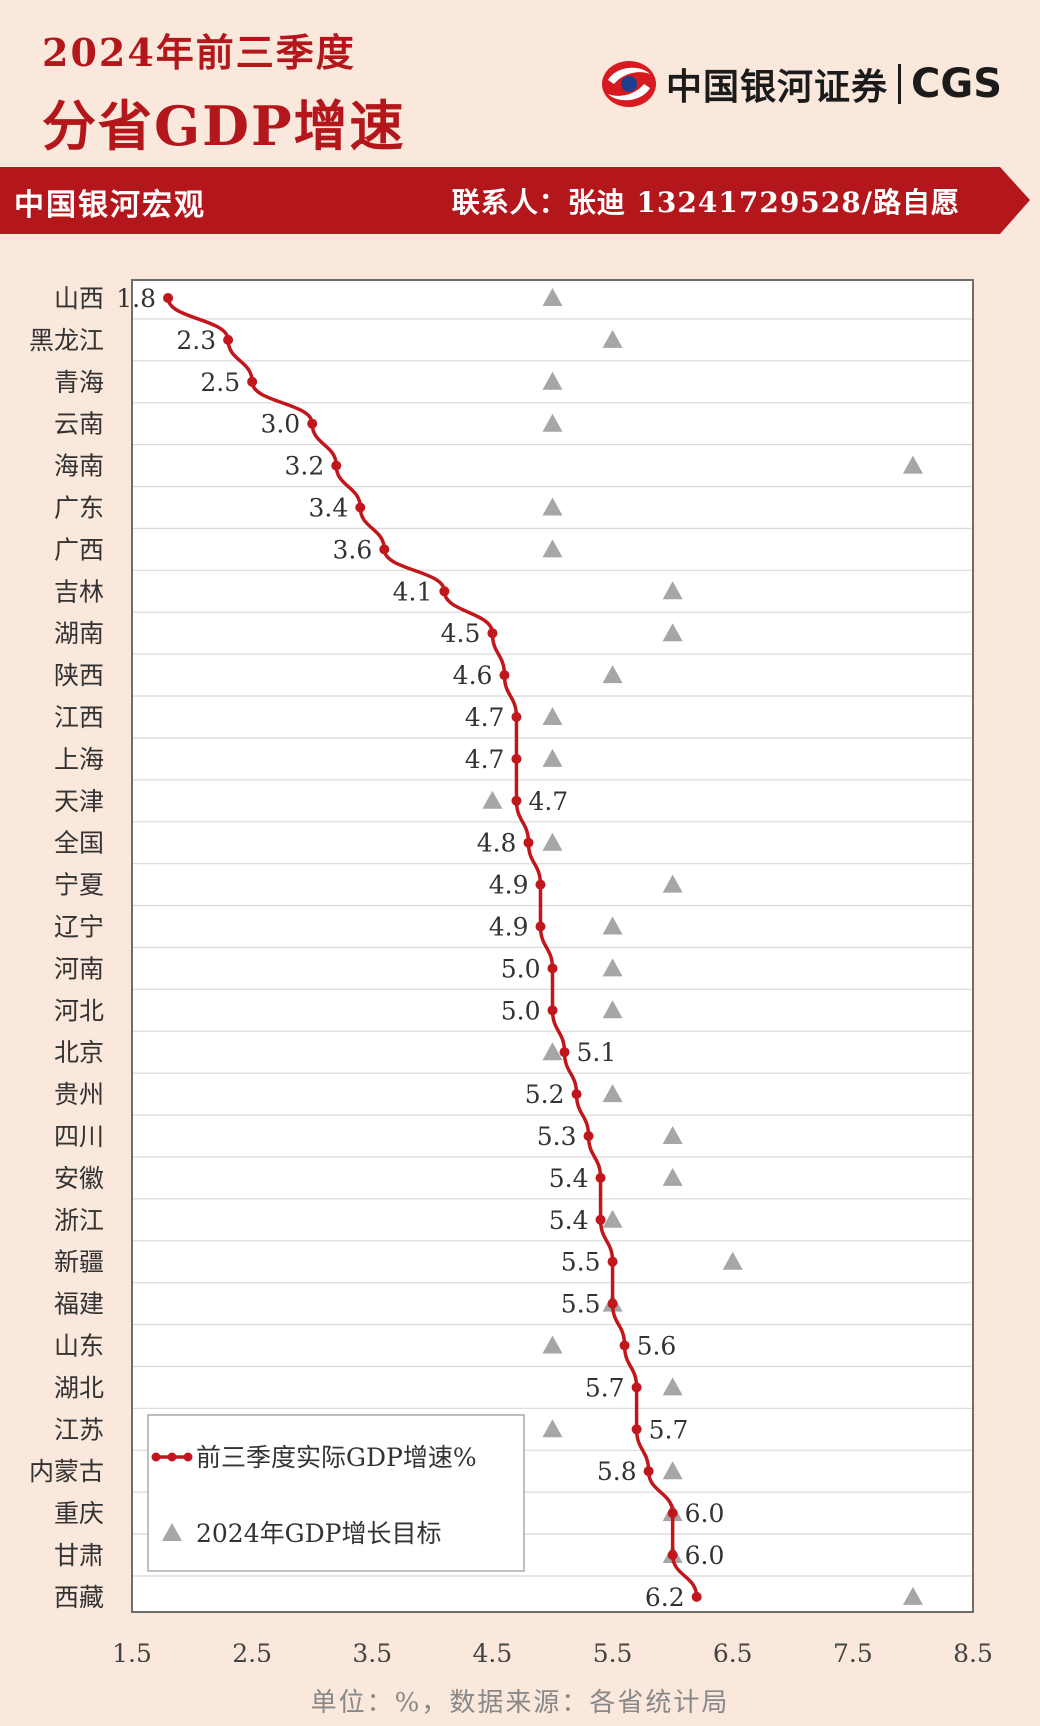 This screenshot has height=1726, width=1040. What do you see at coordinates (79, 1178) in the screenshot?
I see `province-label: 安徽` at bounding box center [79, 1178].